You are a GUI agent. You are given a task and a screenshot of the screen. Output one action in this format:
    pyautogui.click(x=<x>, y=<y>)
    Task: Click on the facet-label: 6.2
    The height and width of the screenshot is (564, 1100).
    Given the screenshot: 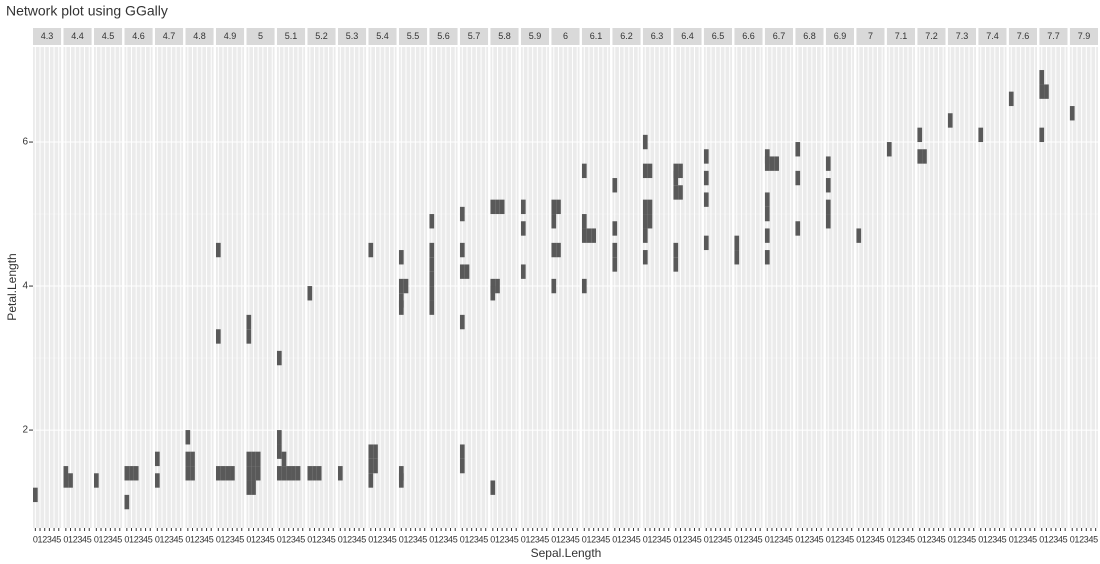 What is the action you would take?
    pyautogui.click(x=626, y=36)
    